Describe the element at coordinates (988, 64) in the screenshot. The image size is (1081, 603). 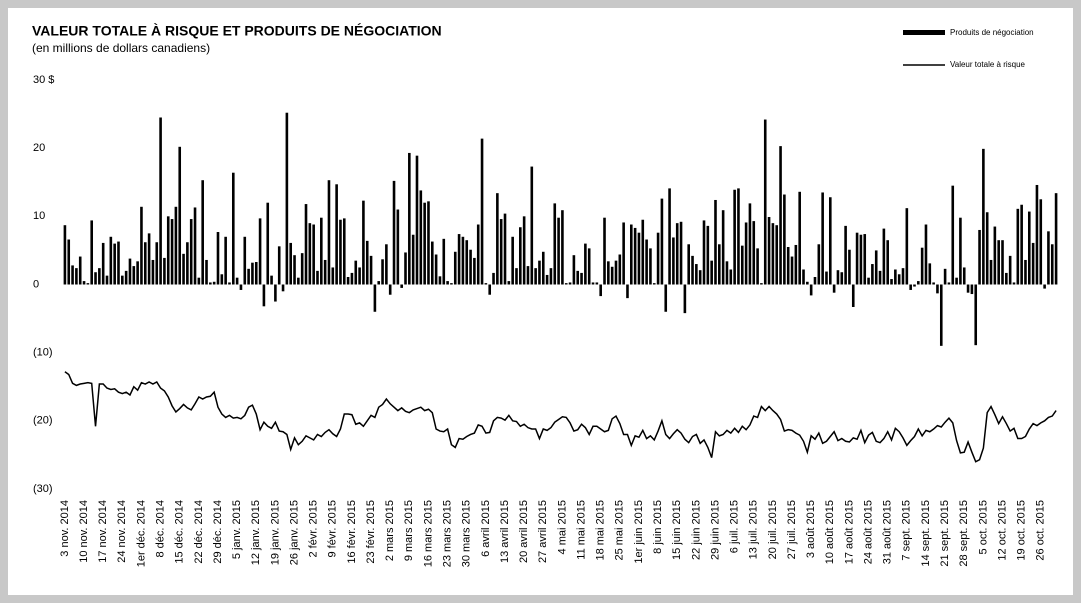
I see `legend-label: Valeur totale à risque` at that location.